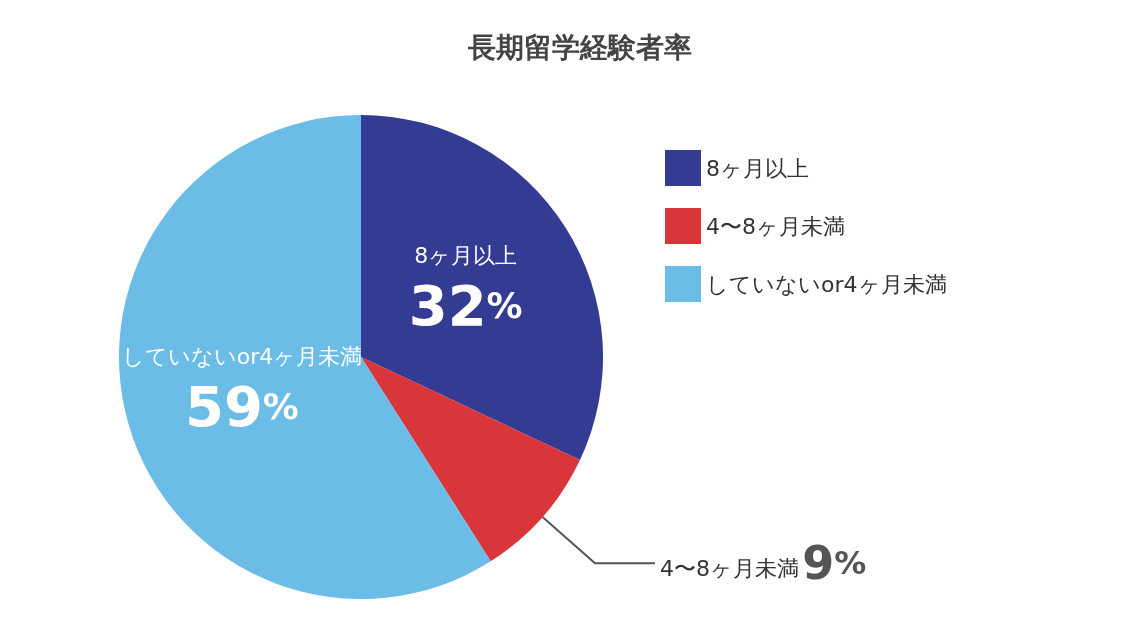 The height and width of the screenshot is (643, 1140). What do you see at coordinates (465, 306) in the screenshot?
I see `data-label: 32%` at bounding box center [465, 306].